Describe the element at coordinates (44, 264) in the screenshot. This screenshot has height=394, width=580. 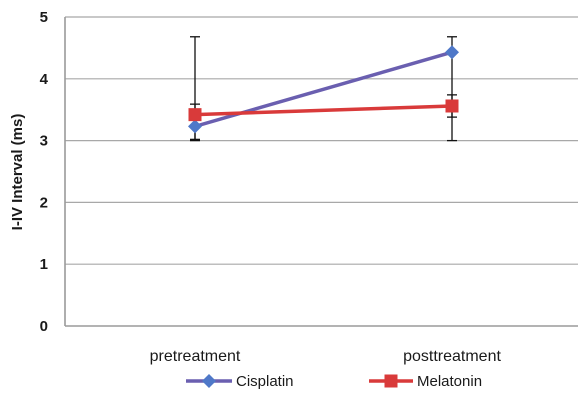
I see `y-tick-label: 1` at that location.